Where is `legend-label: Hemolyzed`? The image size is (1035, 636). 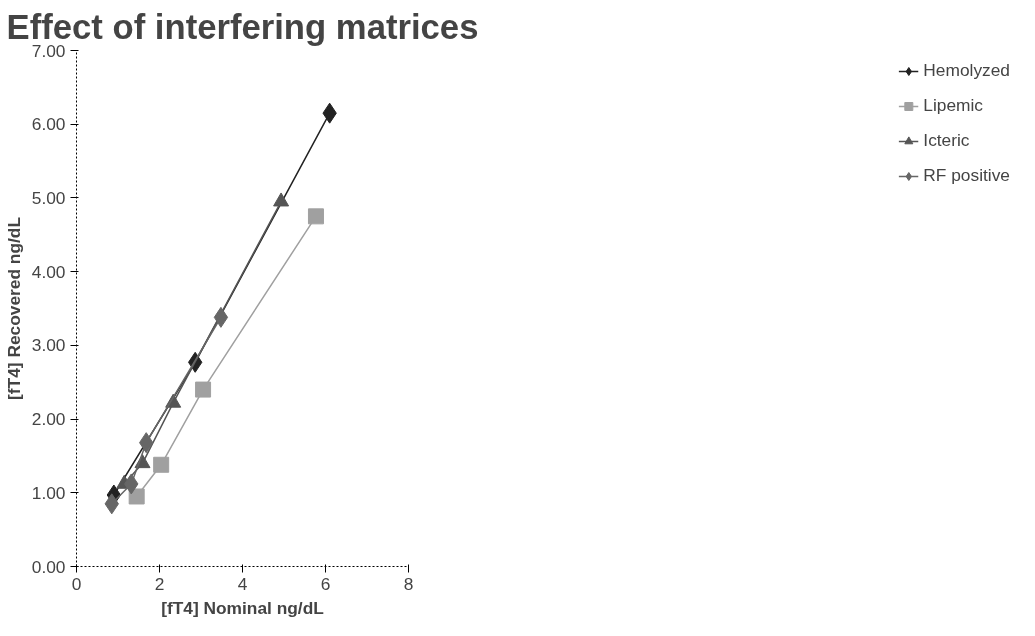
legend-label: Hemolyzed is located at coordinates (966, 70).